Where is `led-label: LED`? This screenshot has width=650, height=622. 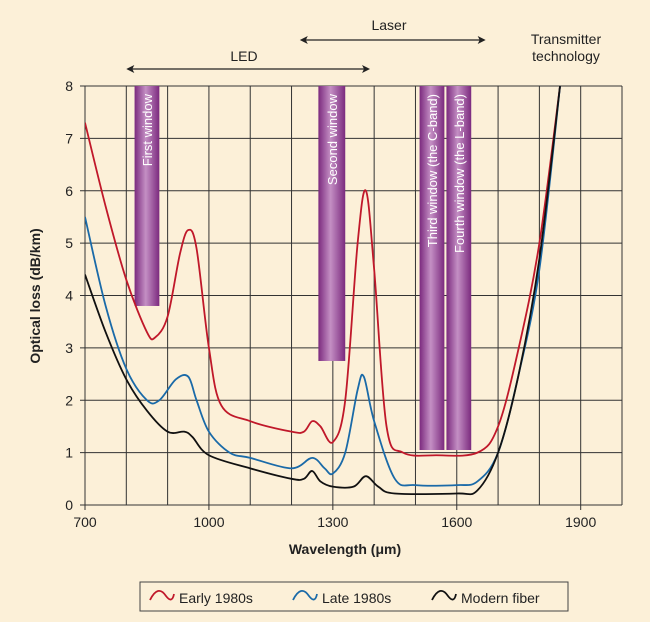
led-label: LED is located at coordinates (243, 56).